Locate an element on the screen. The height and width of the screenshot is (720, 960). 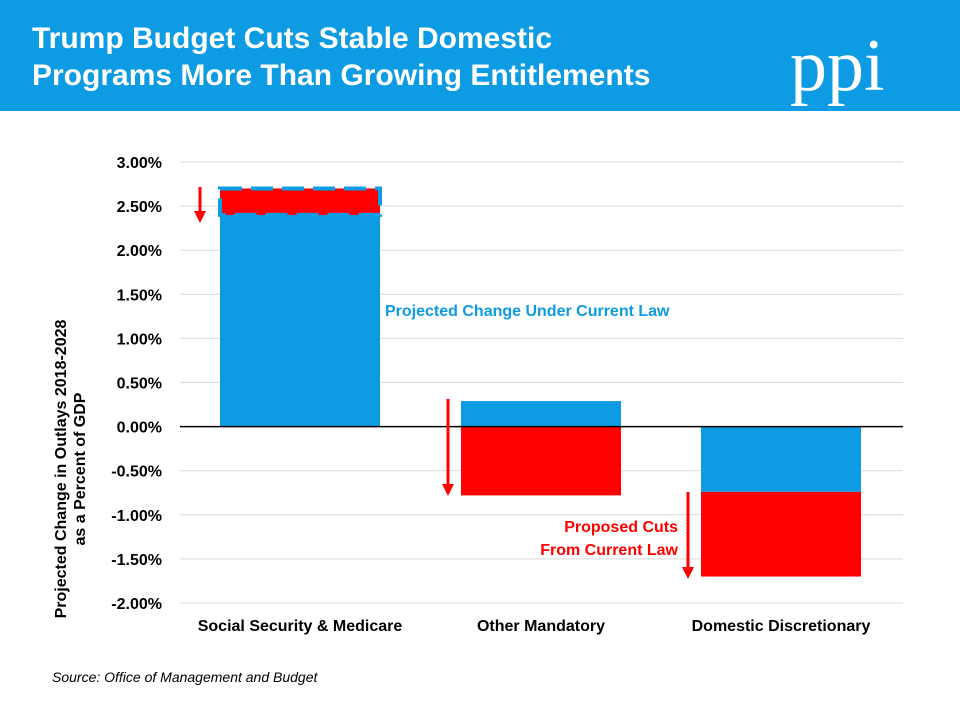
y-tick-label: 0.50% is located at coordinates (139, 384).